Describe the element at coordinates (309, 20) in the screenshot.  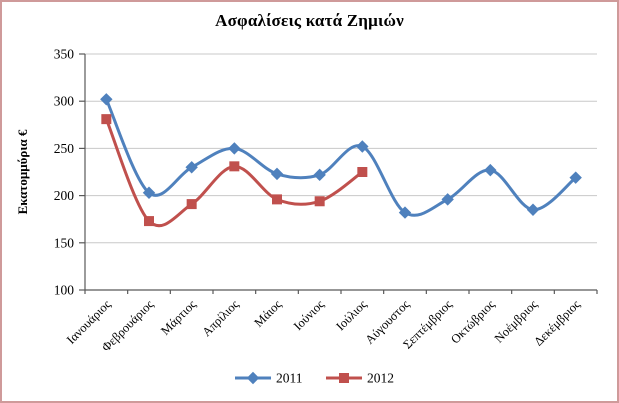
I see `chart-title: Ασφαλίσεις κατά Ζημιών` at that location.